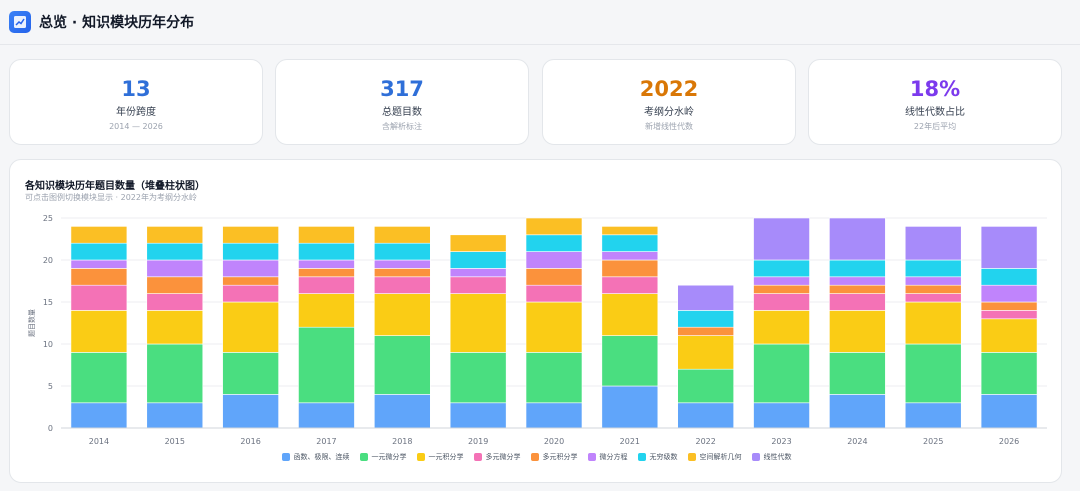 The width and height of the screenshot is (1080, 491). Describe the element at coordinates (781, 441) in the screenshot. I see `x-tick-label: 2023` at that location.